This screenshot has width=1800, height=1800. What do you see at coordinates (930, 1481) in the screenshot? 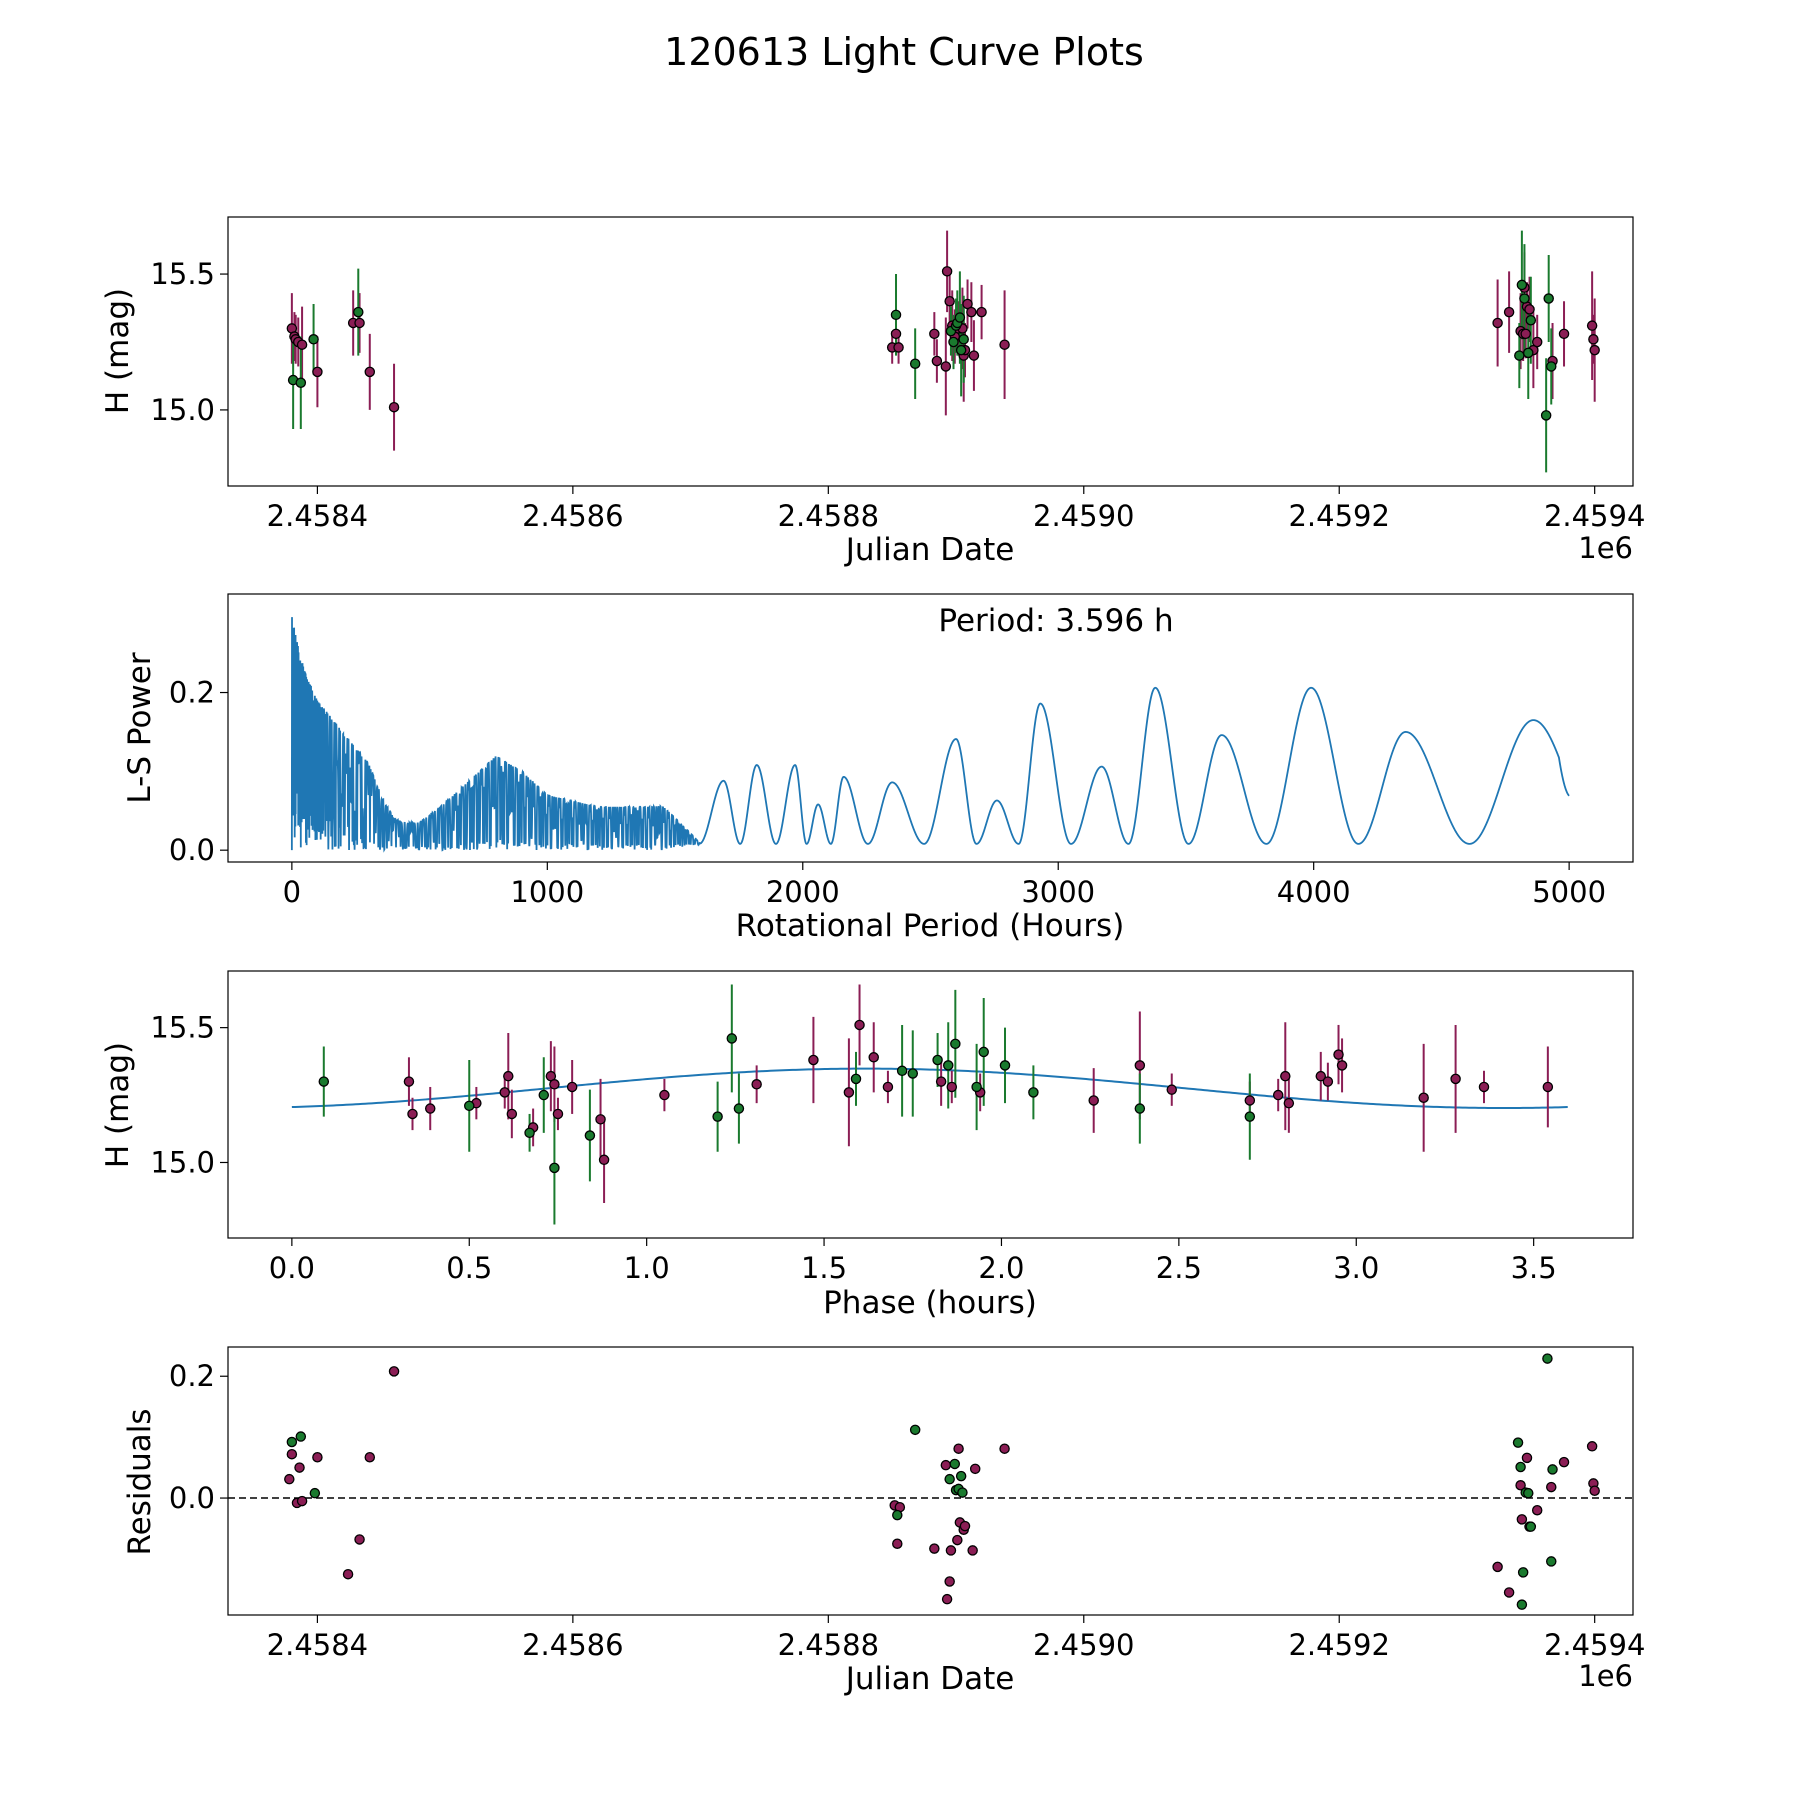
I see `residuals-frame` at bounding box center [930, 1481].